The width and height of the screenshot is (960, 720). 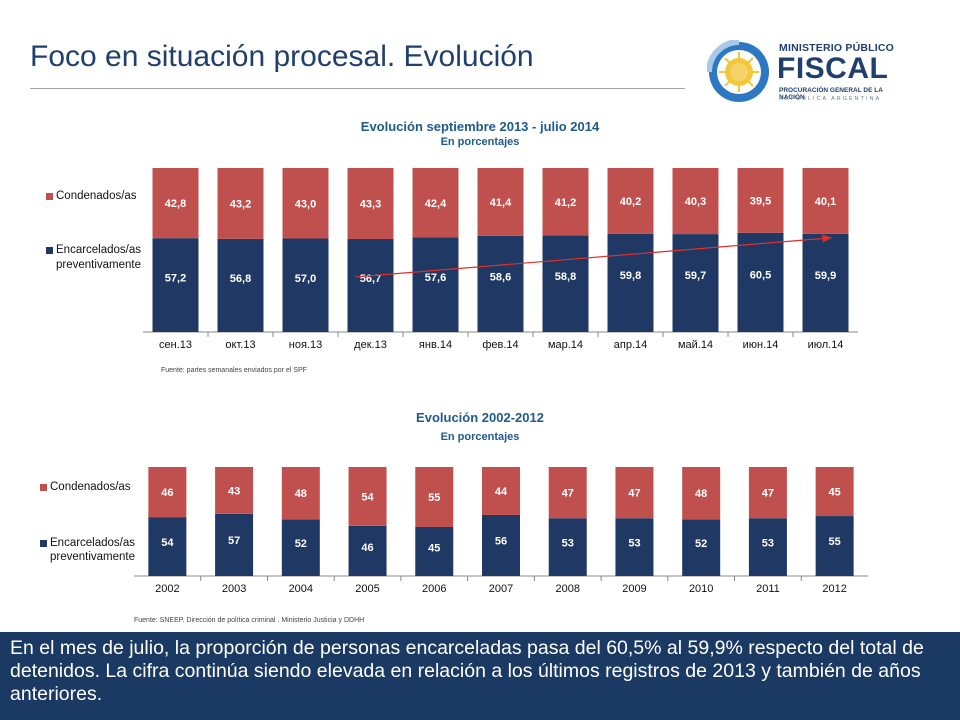 I want to click on x-tick-label: ноя.13, so click(x=305, y=345).